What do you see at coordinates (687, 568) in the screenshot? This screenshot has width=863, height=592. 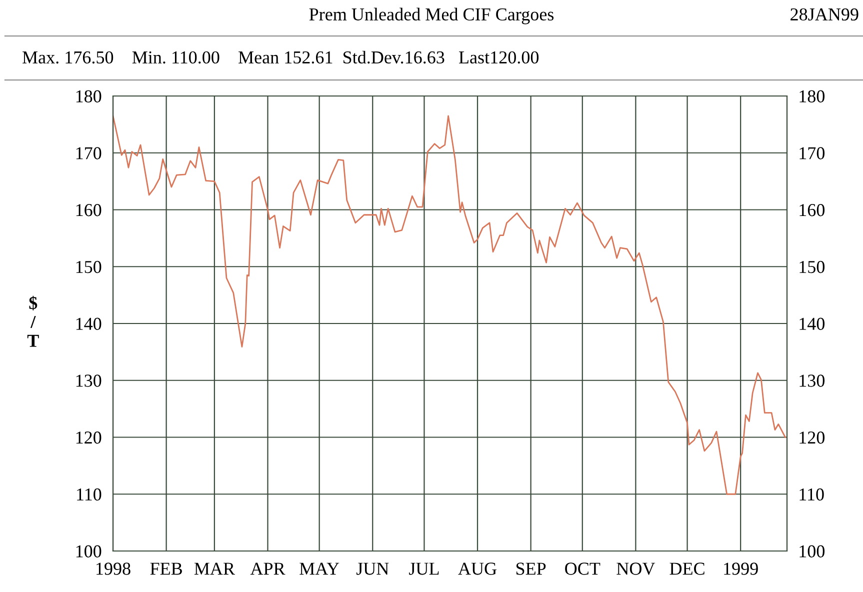 I see `x-tick-label: DEC` at bounding box center [687, 568].